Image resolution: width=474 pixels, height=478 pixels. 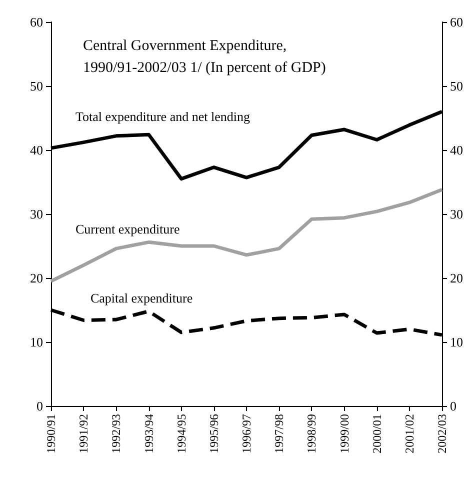 I want to click on y-tick-label: 0, so click(x=39, y=406).